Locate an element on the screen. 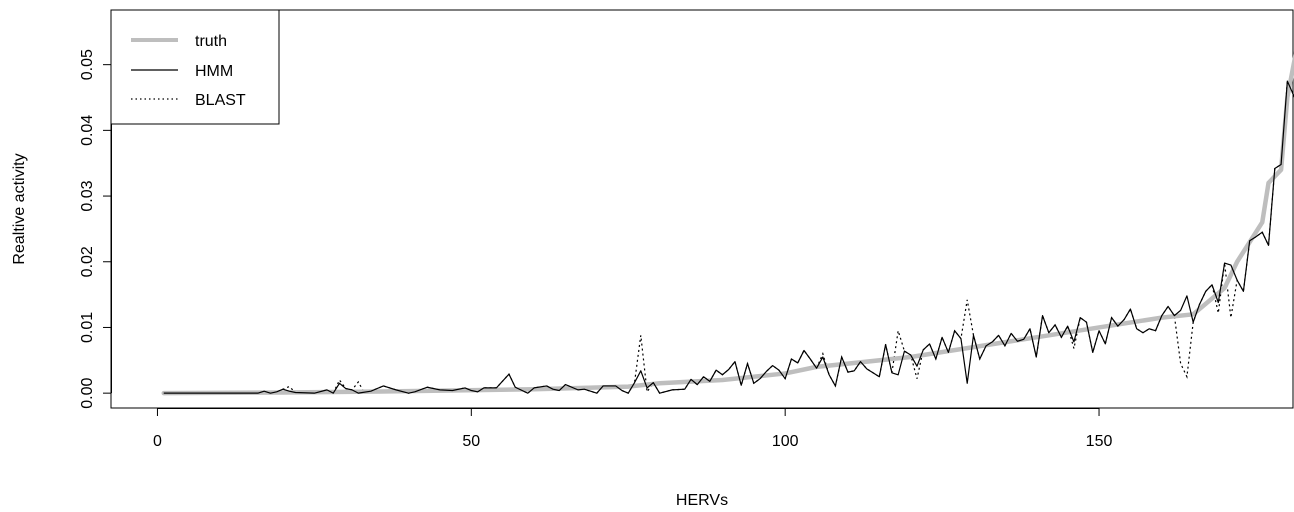 This screenshot has width=1294, height=512. legend: truth HMM BLAST is located at coordinates (195, 67).